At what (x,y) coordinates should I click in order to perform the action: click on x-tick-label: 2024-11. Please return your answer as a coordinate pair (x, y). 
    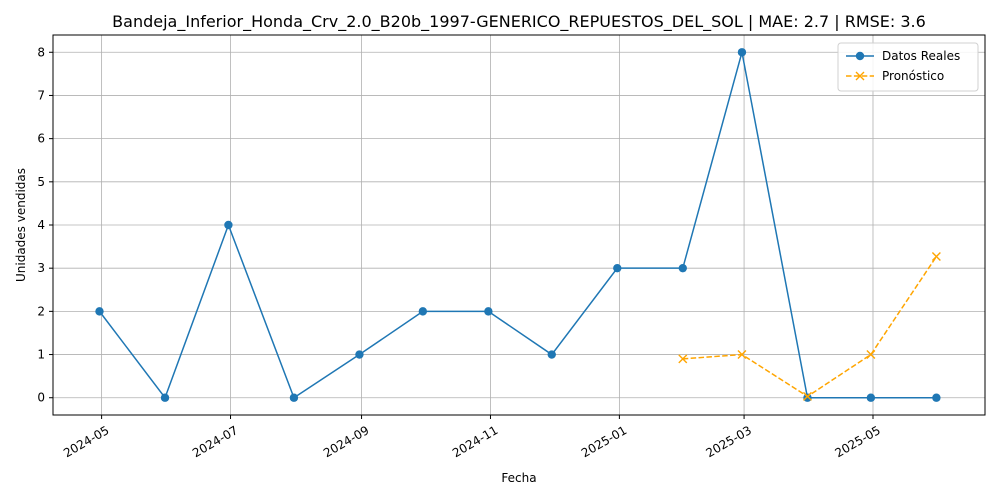
    Looking at the image, I should click on (475, 441).